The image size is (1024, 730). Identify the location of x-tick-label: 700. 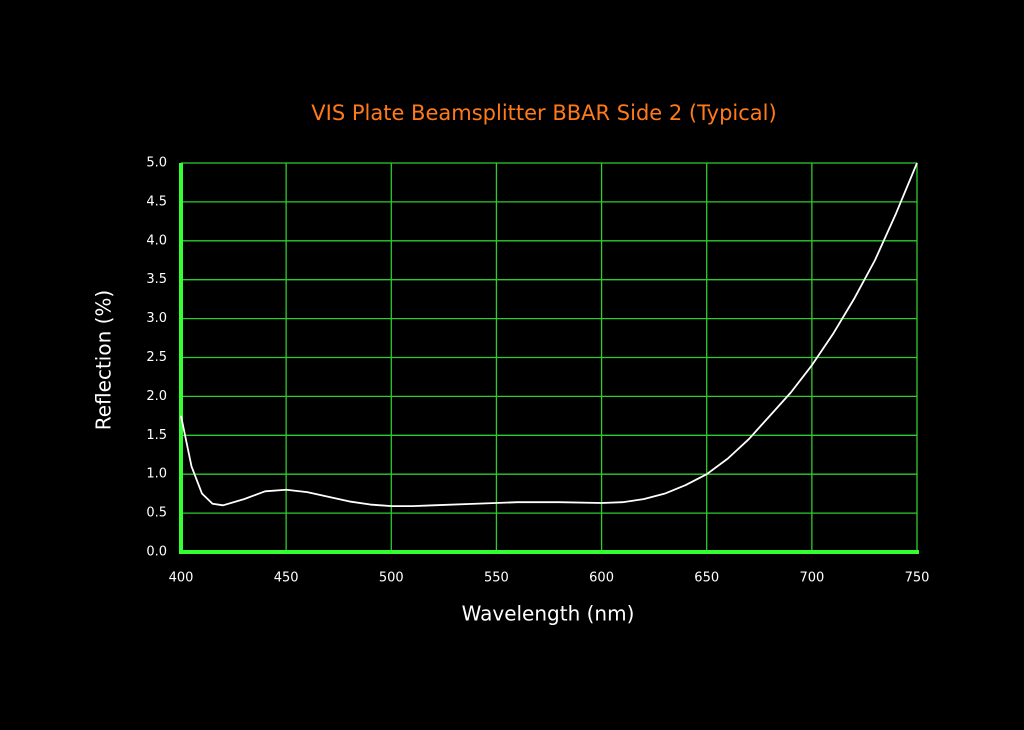
(811, 578).